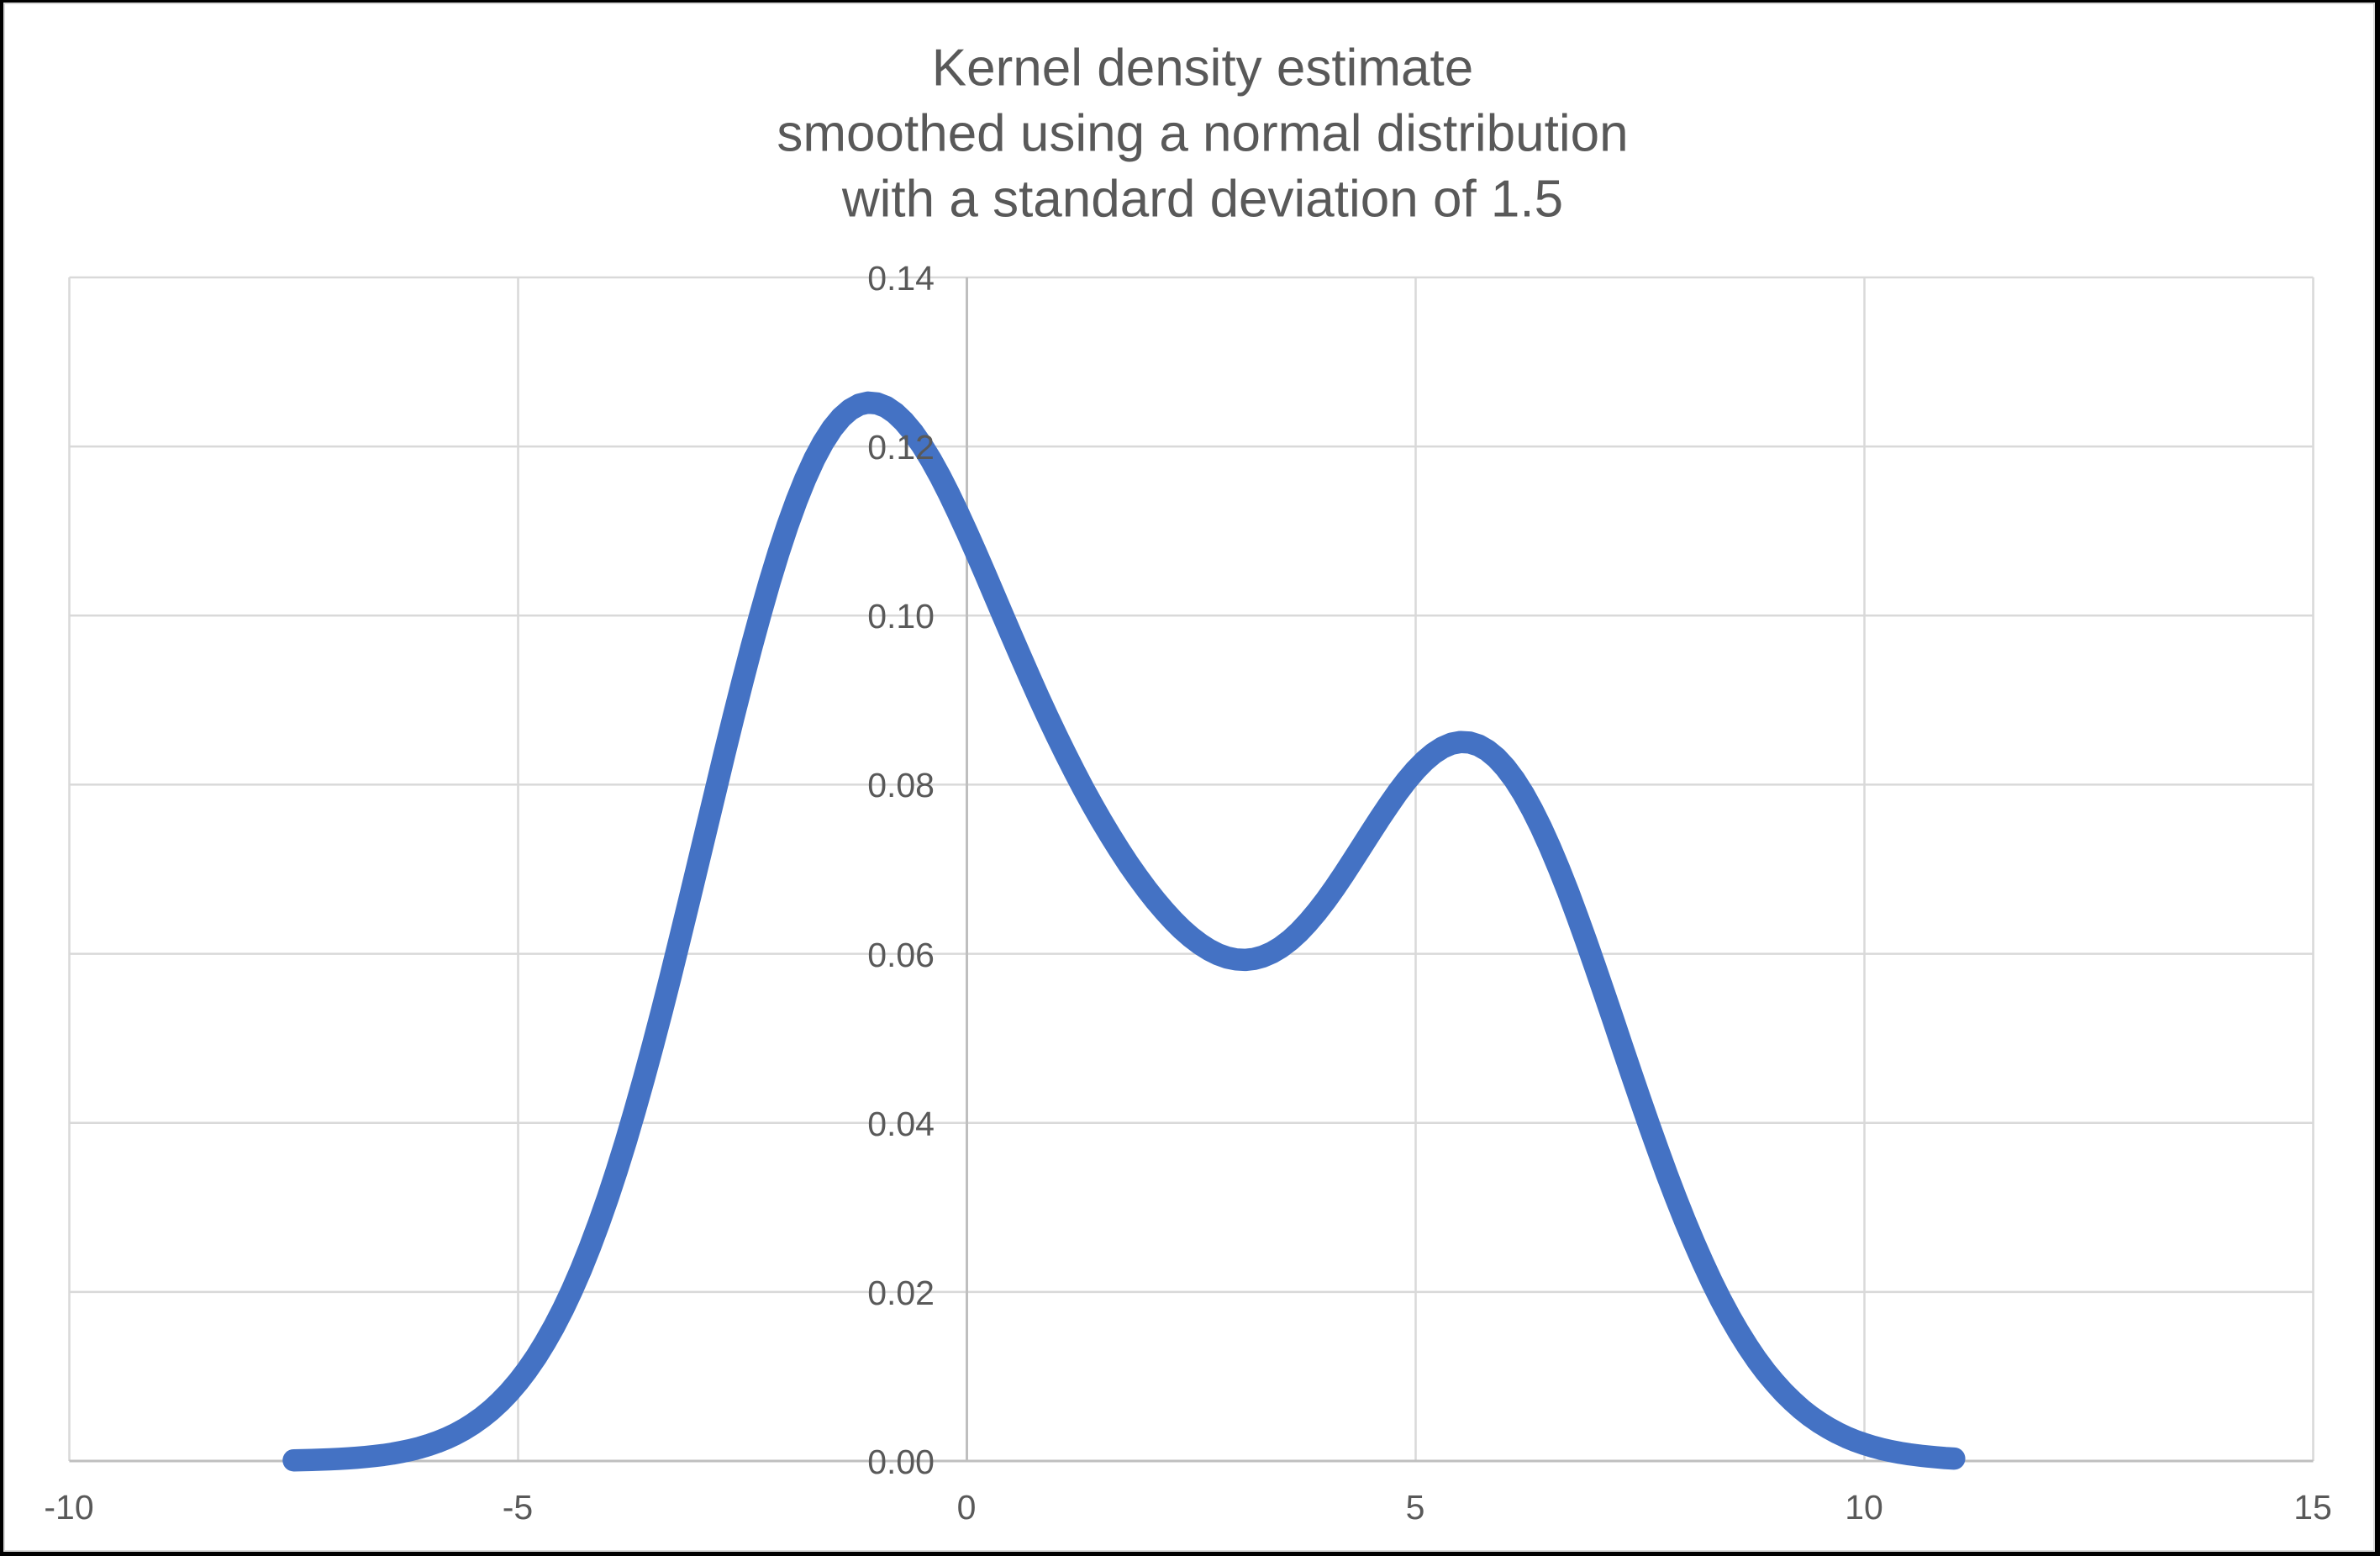 The height and width of the screenshot is (1556, 2380). I want to click on svg-text: -10, so click(68, 1508).